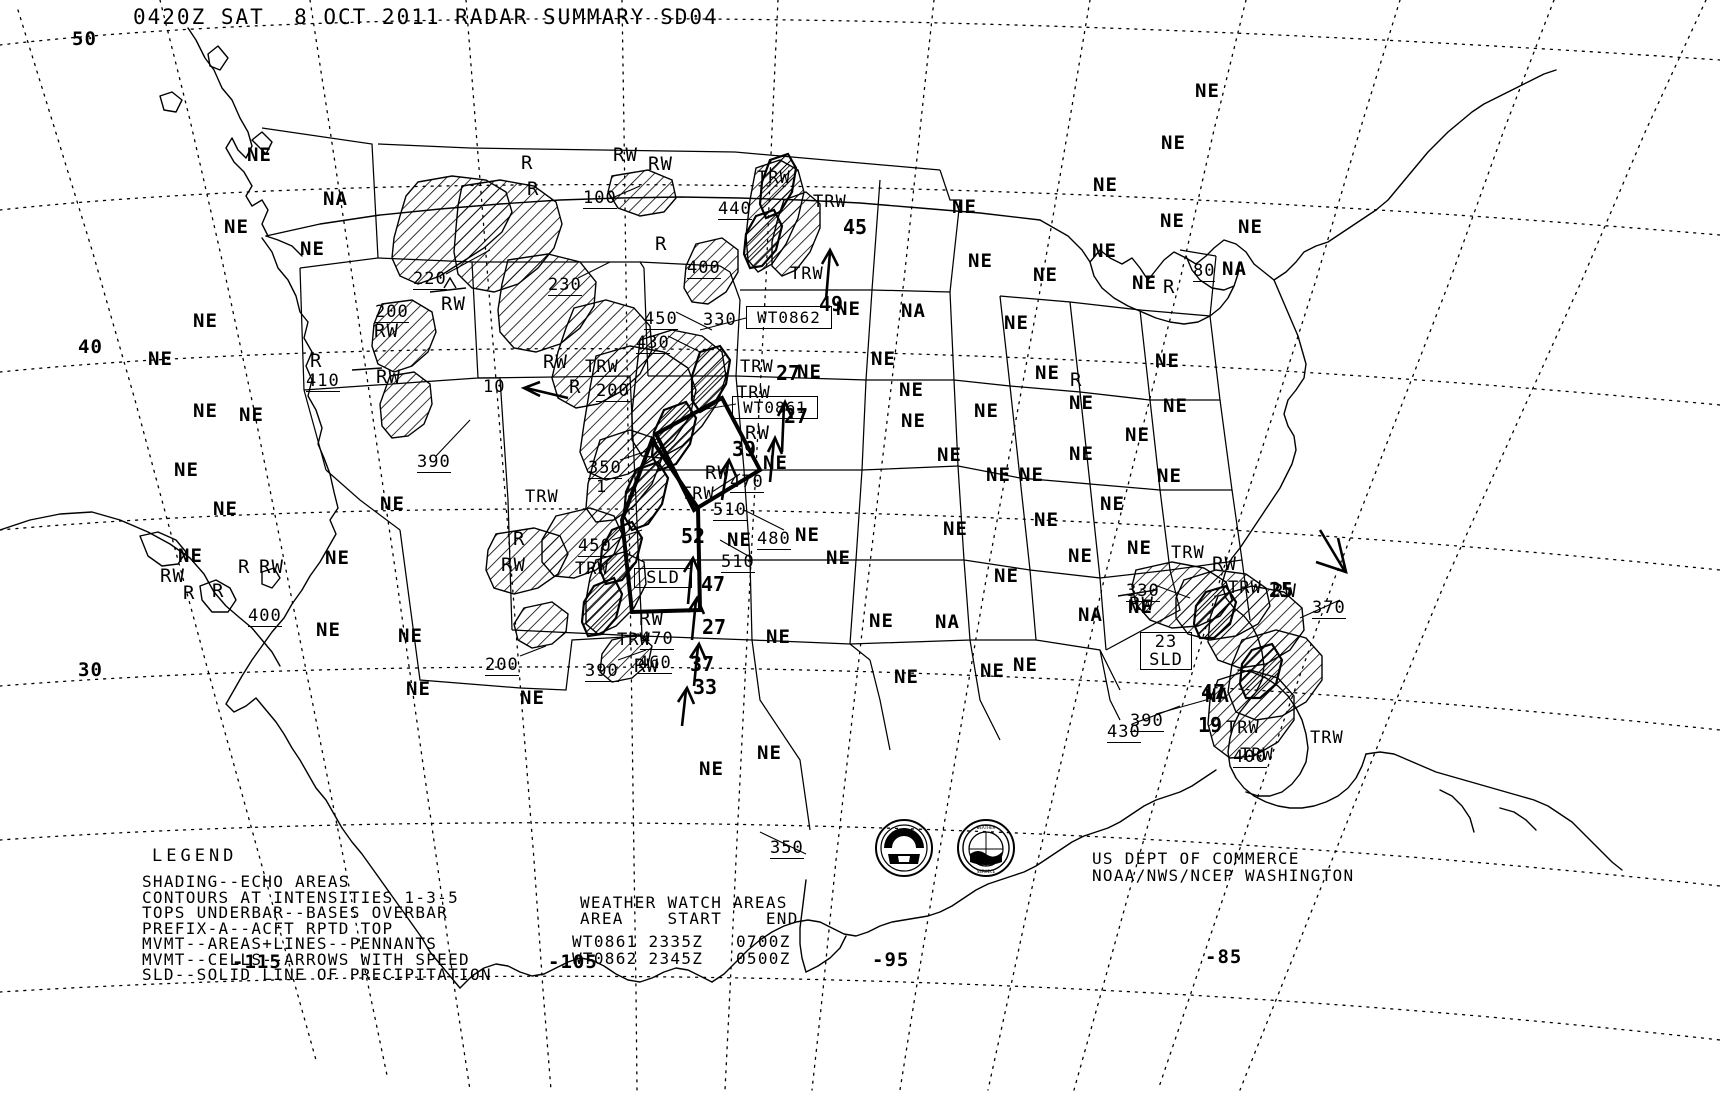 The image size is (1720, 1106). What do you see at coordinates (1223, 875) in the screenshot?
I see `agency-line-2: NOAA/NWS/NCEP WASHINGTON` at bounding box center [1223, 875].